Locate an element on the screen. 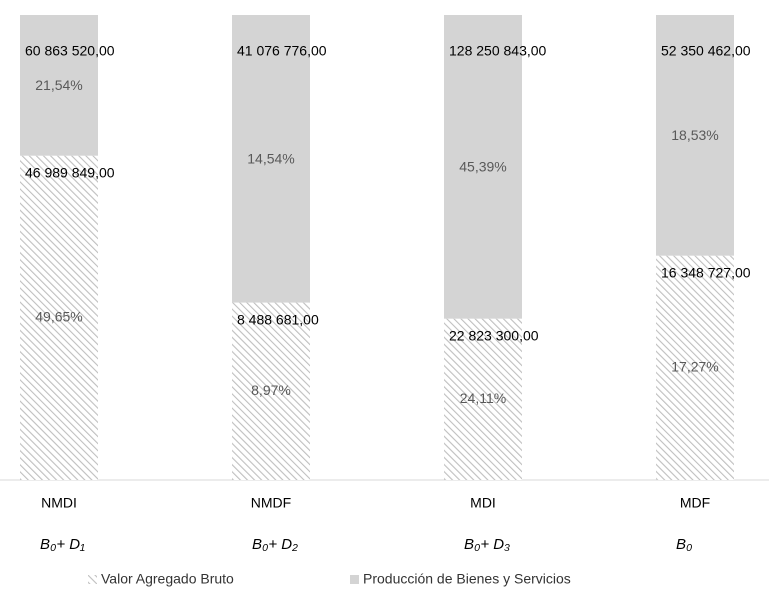  value-label: 24,11% is located at coordinates (483, 398).